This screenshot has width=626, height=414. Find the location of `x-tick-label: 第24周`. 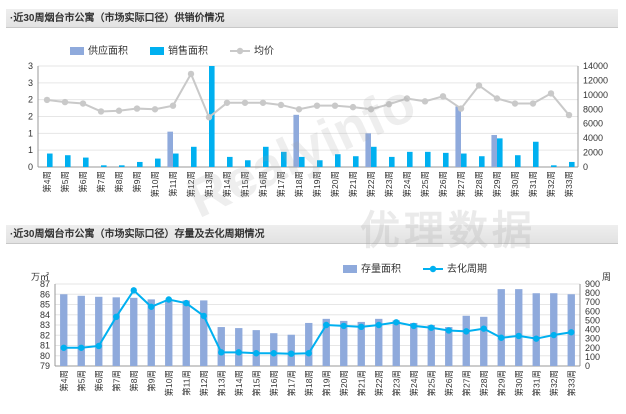

x-tick-label: 第24周 is located at coordinates (407, 184).